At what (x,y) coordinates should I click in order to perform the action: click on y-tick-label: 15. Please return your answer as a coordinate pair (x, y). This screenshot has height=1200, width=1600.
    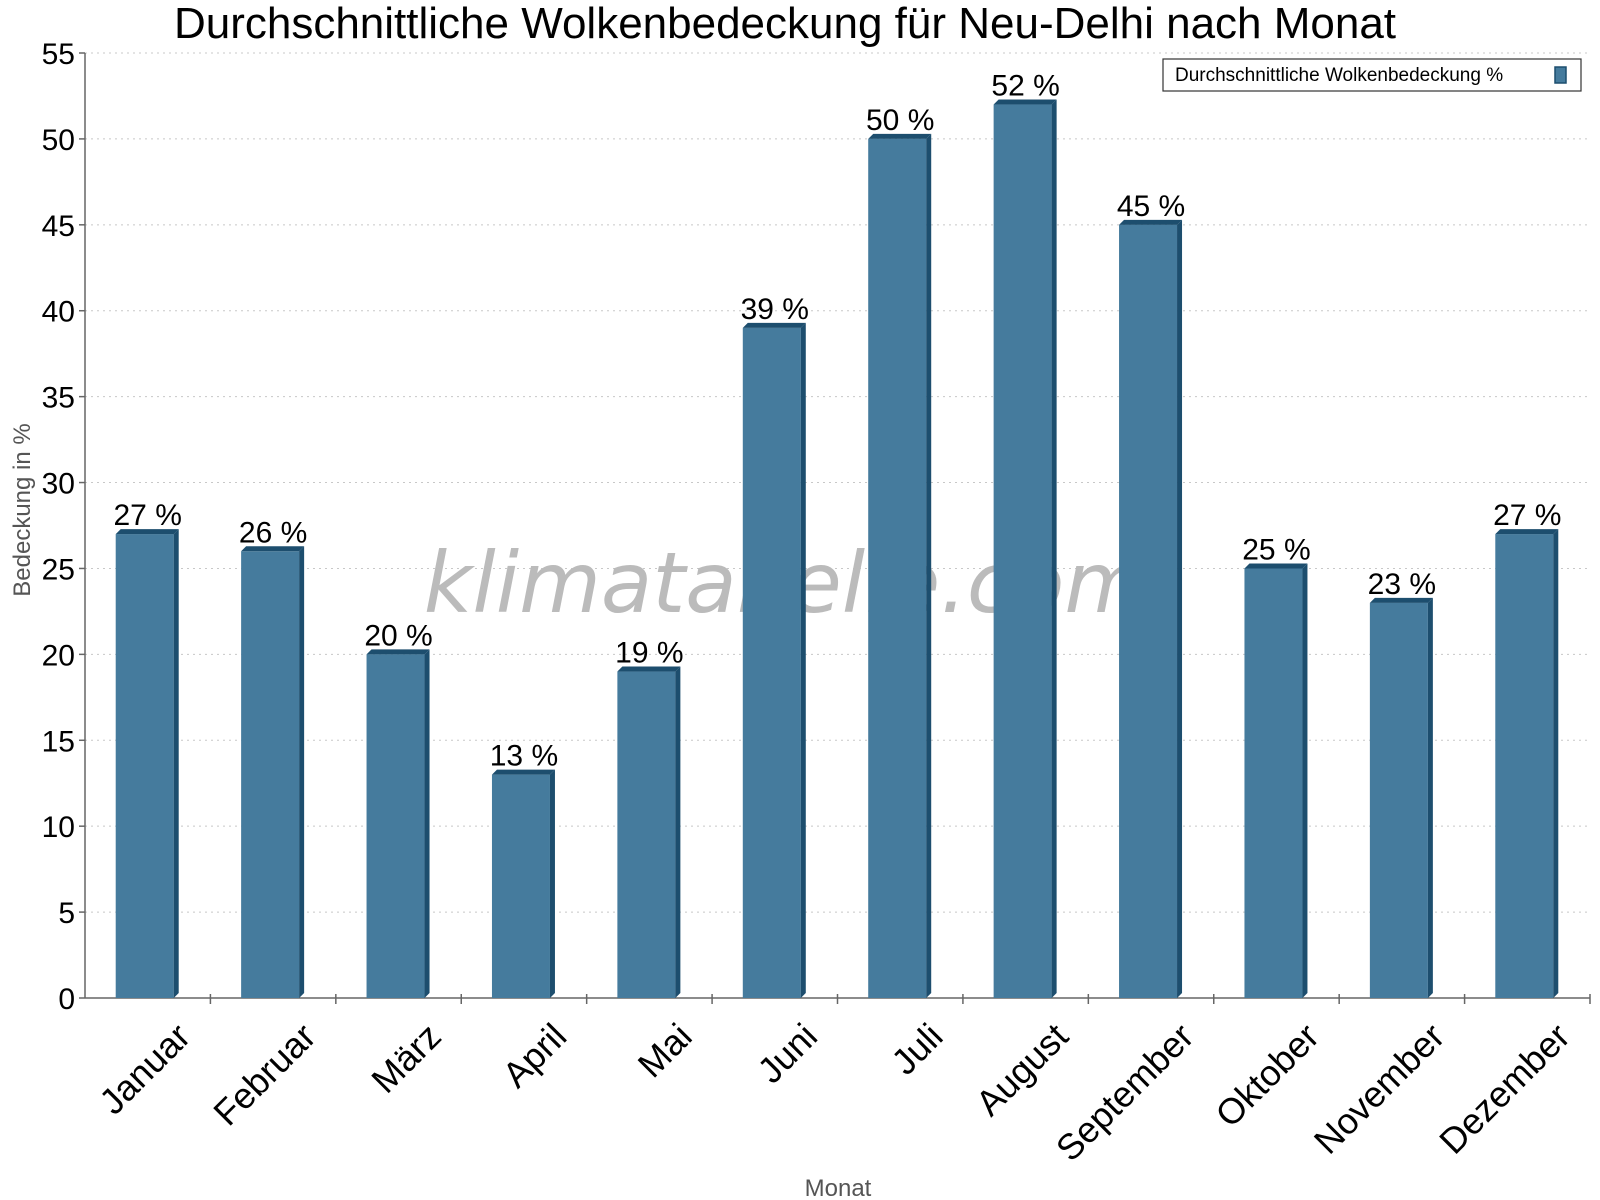
    Looking at the image, I should click on (58, 741).